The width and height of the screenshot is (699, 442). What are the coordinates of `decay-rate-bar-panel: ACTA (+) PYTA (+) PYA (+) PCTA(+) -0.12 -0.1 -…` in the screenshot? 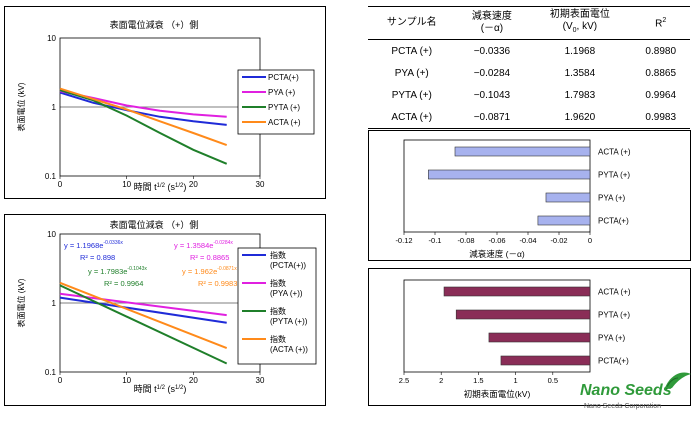 It's located at (529, 195).